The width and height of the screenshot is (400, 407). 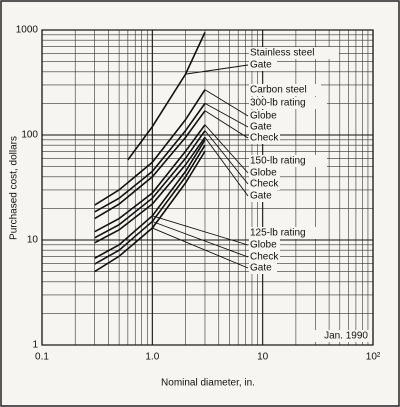 What do you see at coordinates (278, 103) in the screenshot?
I see `annotation: 300-lb rating` at bounding box center [278, 103].